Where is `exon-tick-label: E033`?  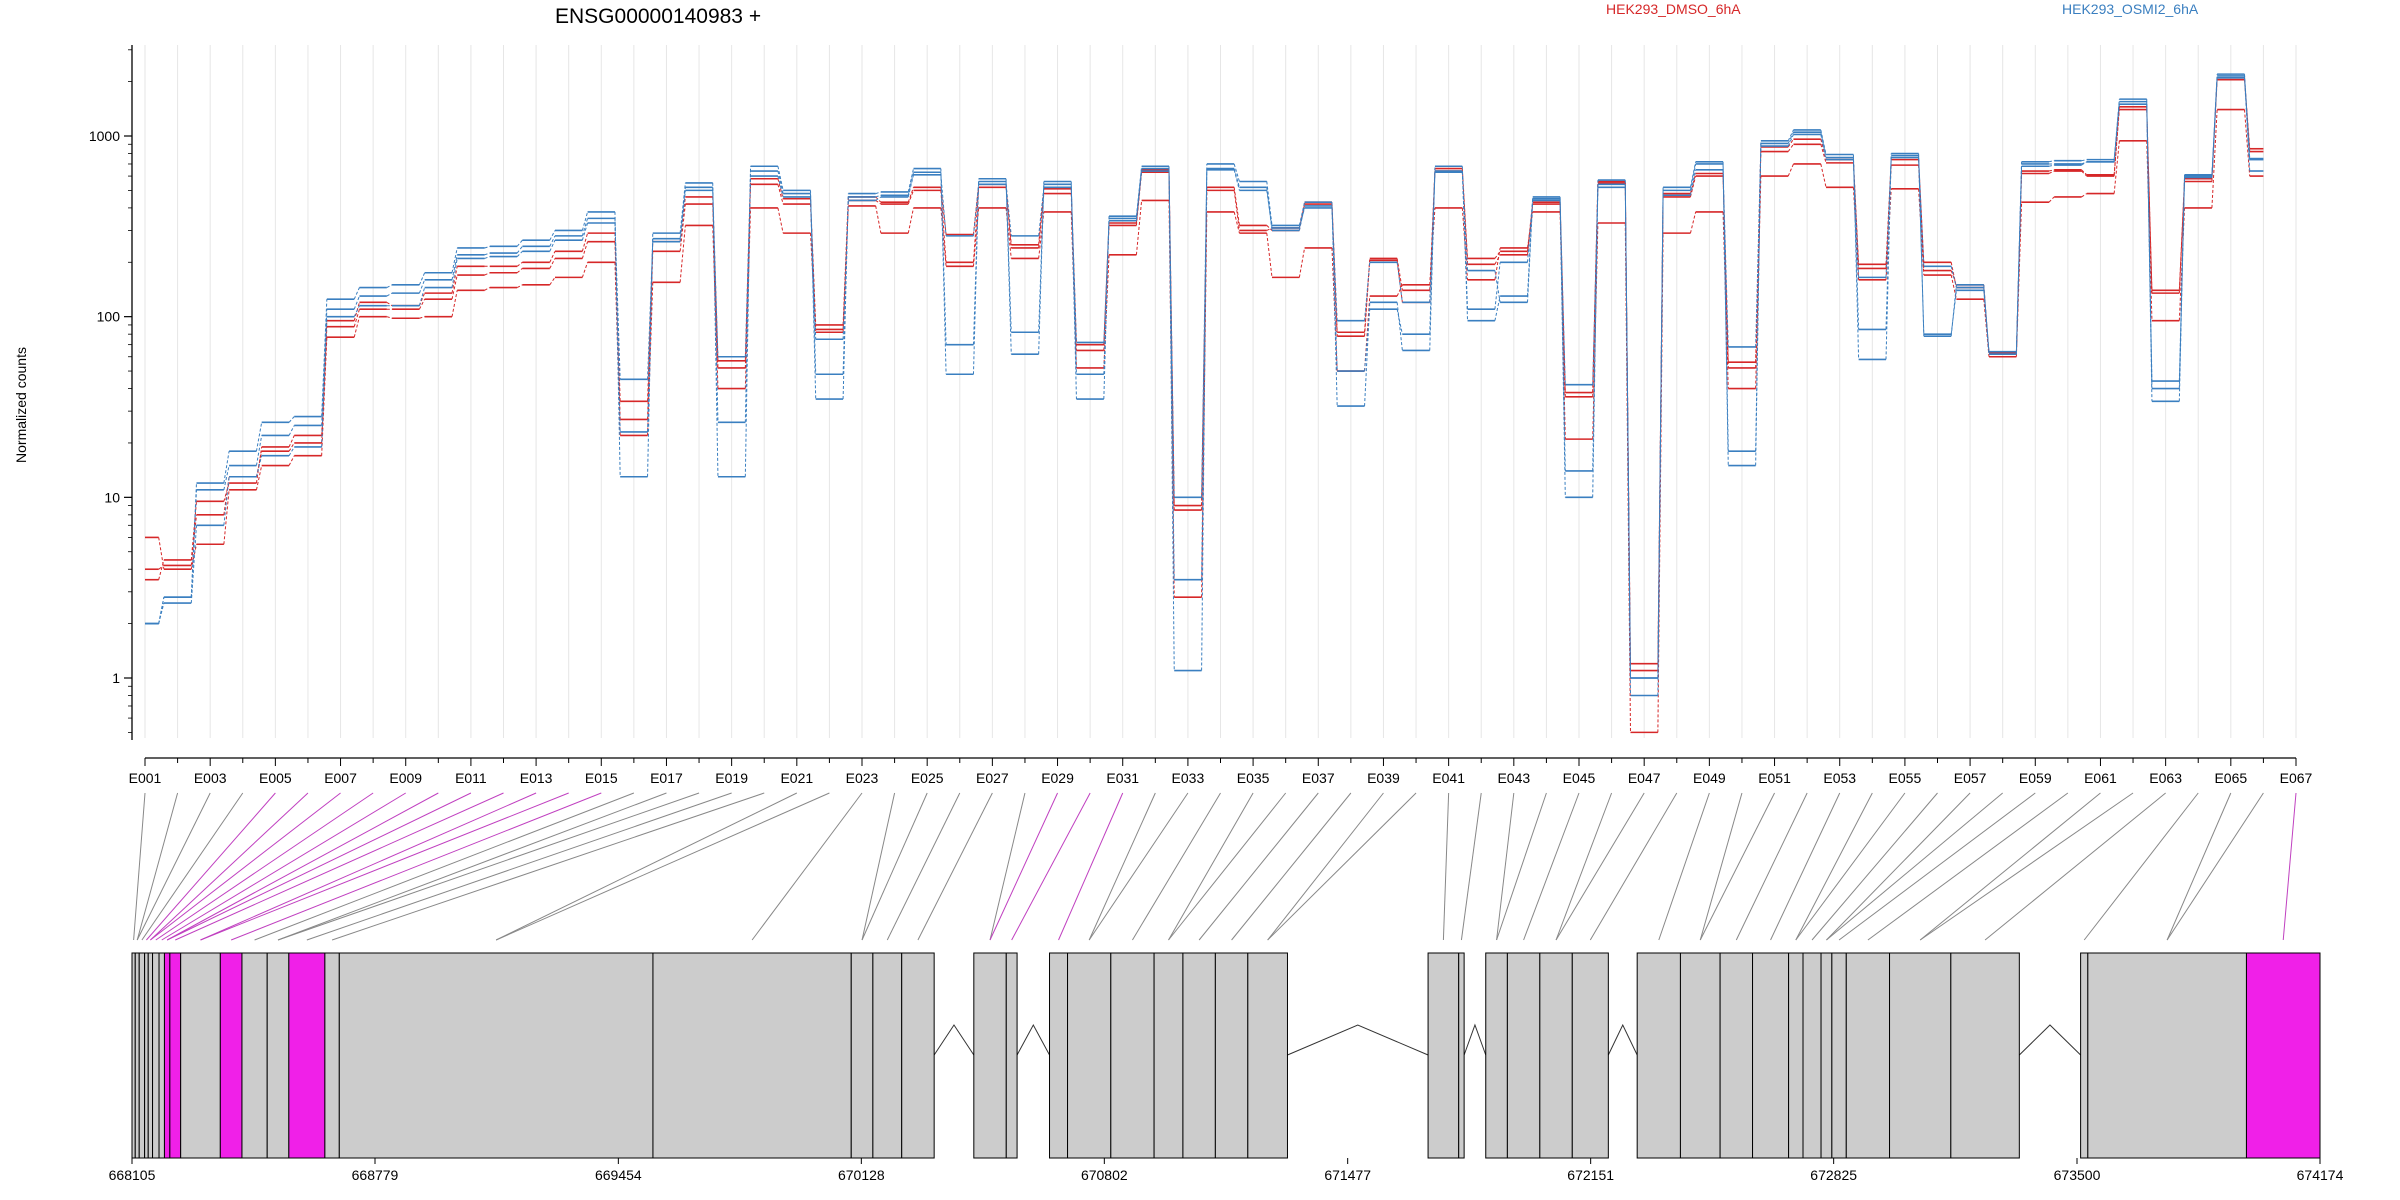 exon-tick-label: E033 is located at coordinates (1188, 778).